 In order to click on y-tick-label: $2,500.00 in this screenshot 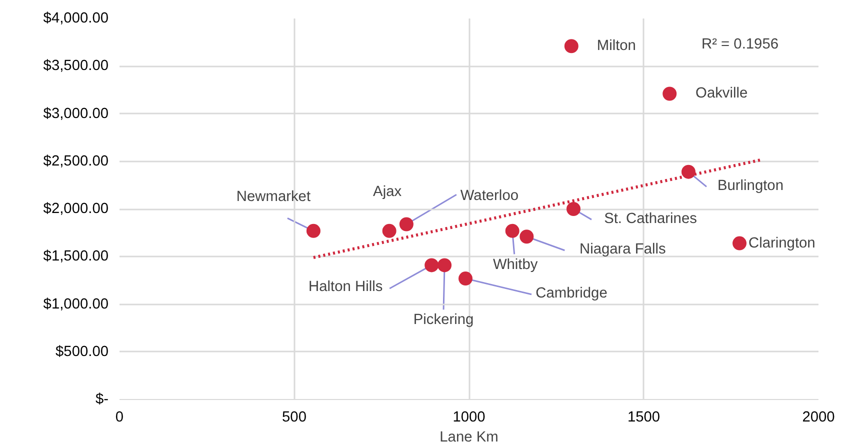, I will do `click(75, 161)`.